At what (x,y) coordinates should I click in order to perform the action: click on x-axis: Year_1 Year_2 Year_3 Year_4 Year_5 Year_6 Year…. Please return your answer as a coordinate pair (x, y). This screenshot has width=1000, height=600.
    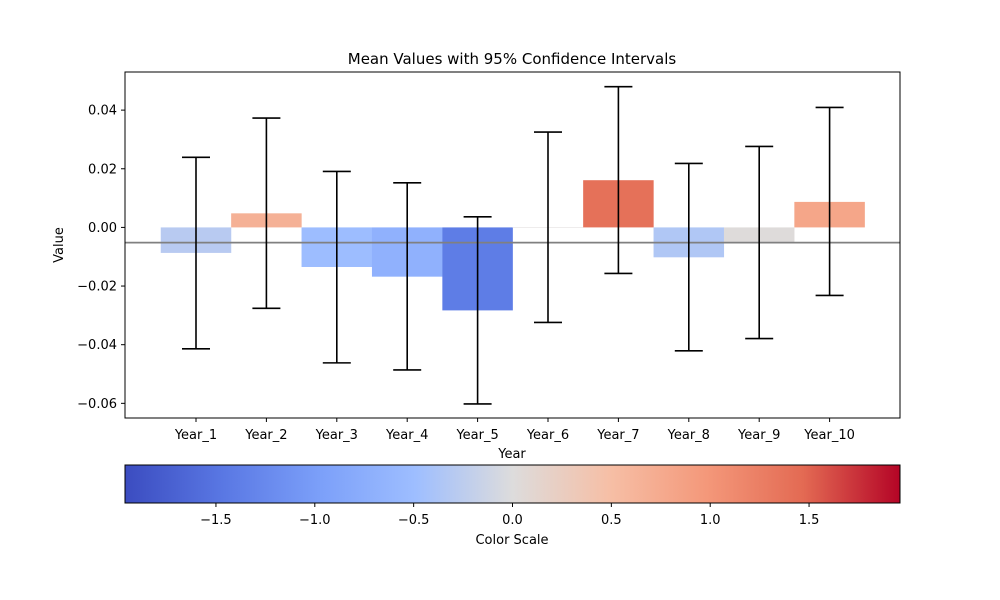
    Looking at the image, I should click on (514, 430).